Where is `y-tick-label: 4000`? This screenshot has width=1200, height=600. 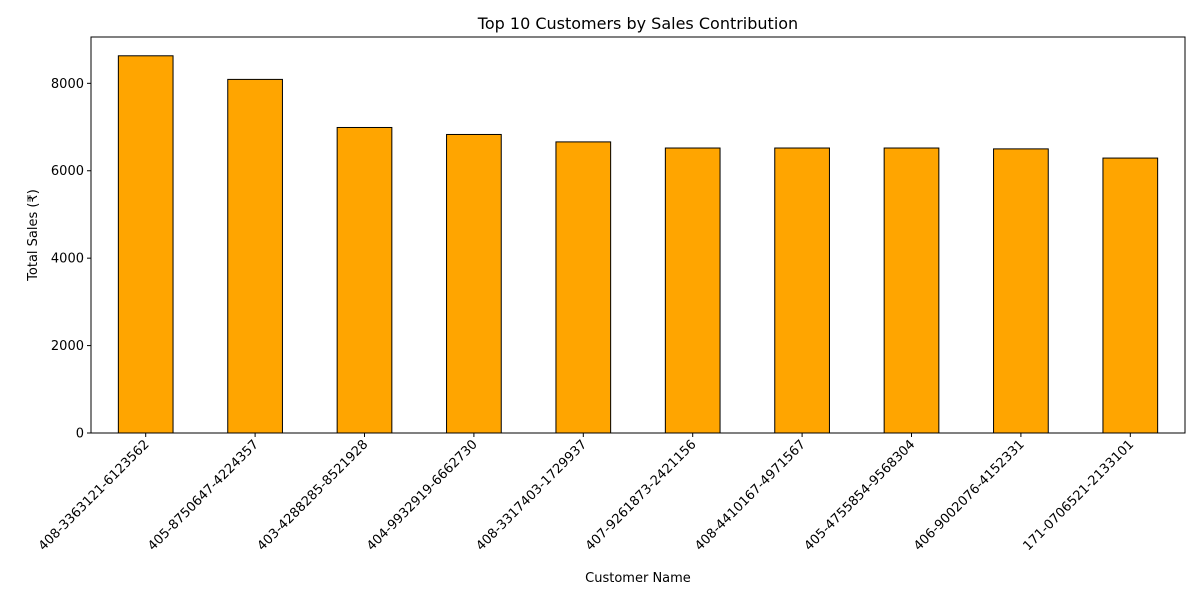 y-tick-label: 4000 is located at coordinates (67, 259).